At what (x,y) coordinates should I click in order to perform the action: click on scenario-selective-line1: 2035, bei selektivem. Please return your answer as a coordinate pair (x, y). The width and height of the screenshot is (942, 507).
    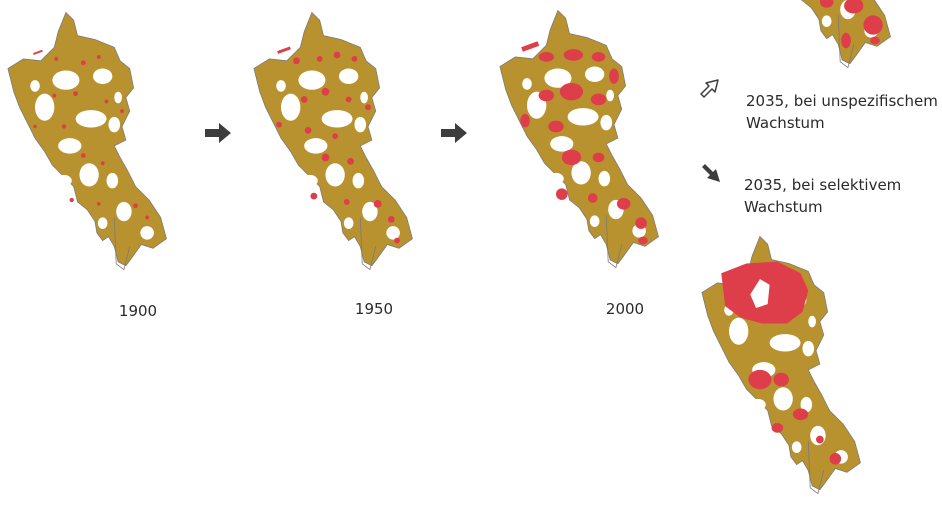
    Looking at the image, I should click on (823, 185).